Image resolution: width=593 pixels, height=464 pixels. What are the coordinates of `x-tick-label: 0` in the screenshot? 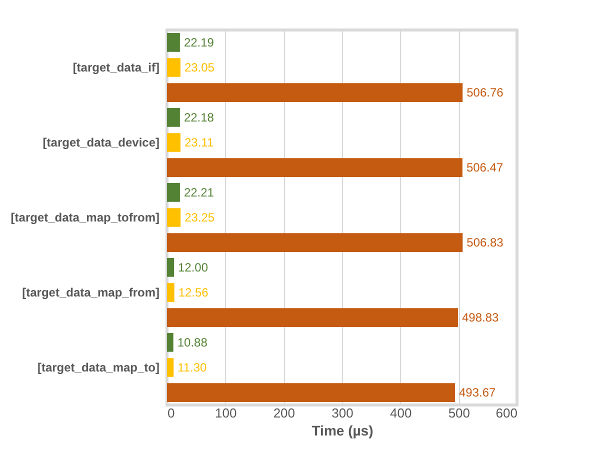 It's located at (171, 413).